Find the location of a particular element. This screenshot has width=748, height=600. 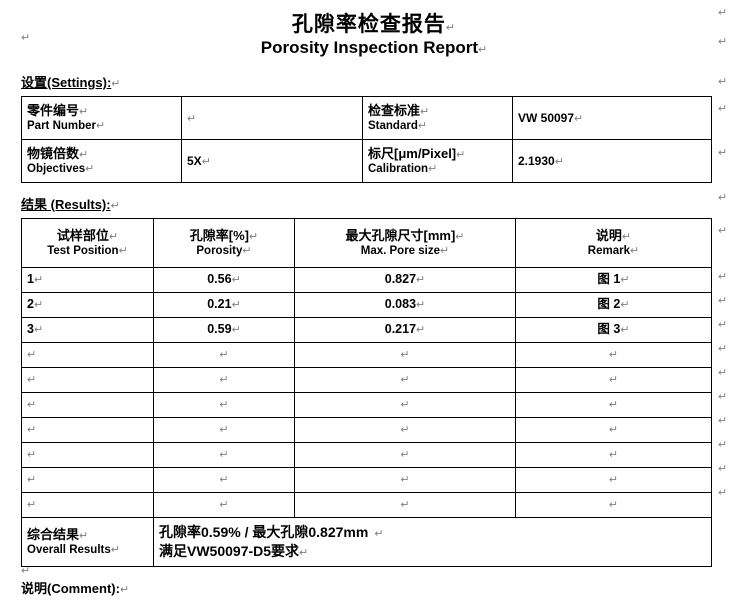

overall-results-line-2: 满足VW50097-D5要求↵ is located at coordinates (234, 551).